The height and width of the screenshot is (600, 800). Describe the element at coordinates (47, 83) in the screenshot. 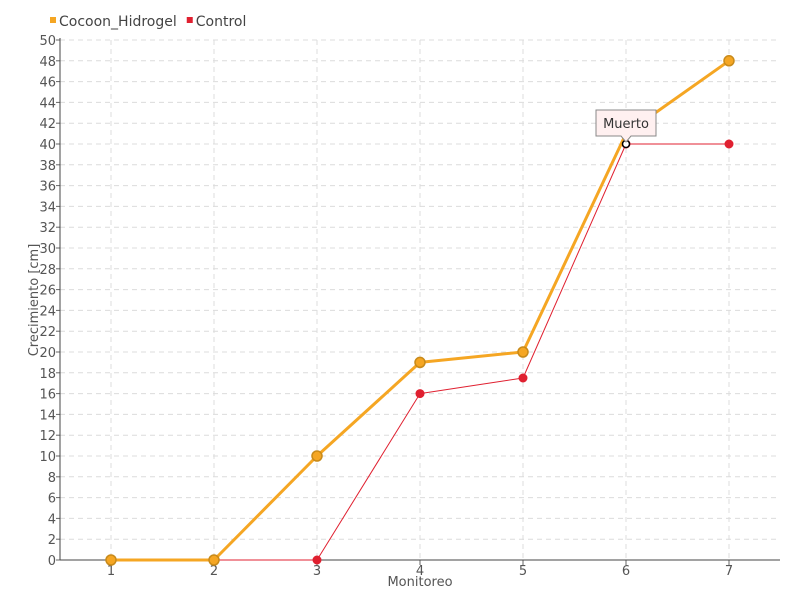

I see `y-tick-label: 46` at that location.